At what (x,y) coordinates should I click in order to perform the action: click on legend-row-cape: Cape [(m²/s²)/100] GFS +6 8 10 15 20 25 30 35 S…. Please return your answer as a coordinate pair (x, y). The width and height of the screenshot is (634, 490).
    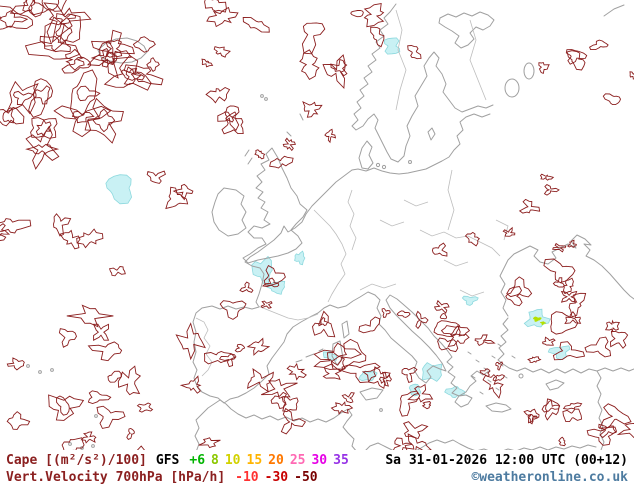
    Looking at the image, I should click on (317, 460).